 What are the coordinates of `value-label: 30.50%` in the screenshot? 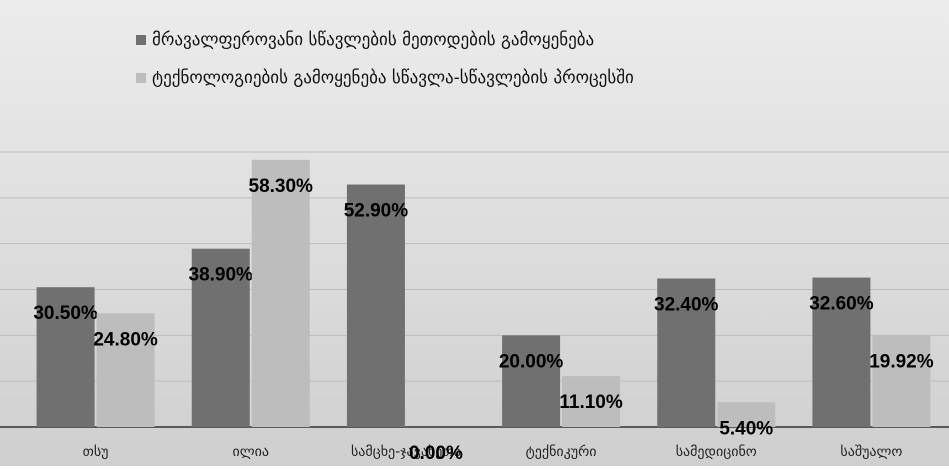 It's located at (65, 313).